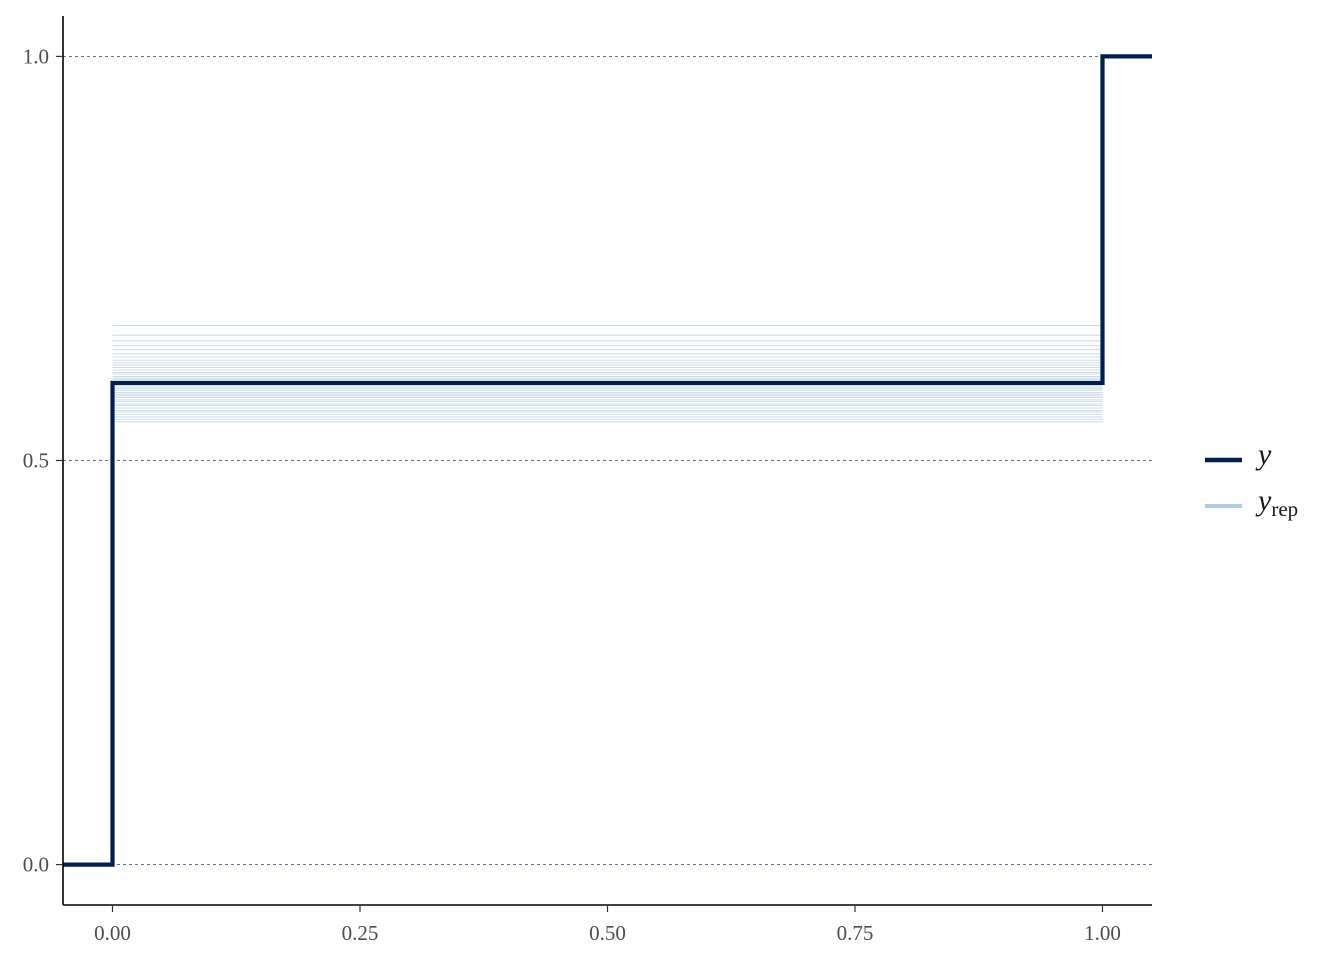 Image resolution: width=1344 pixels, height=960 pixels. What do you see at coordinates (360, 933) in the screenshot?
I see `x-tick-label: 0.25` at bounding box center [360, 933].